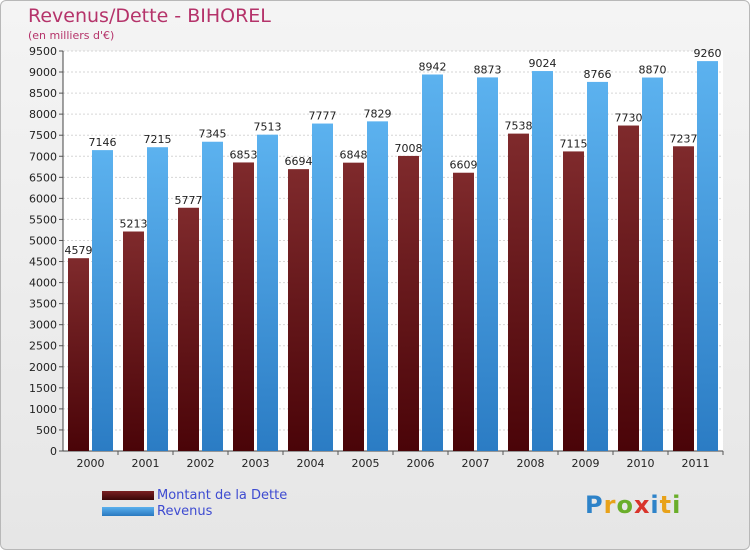  I want to click on y-tick-label: 1500, so click(43, 388).